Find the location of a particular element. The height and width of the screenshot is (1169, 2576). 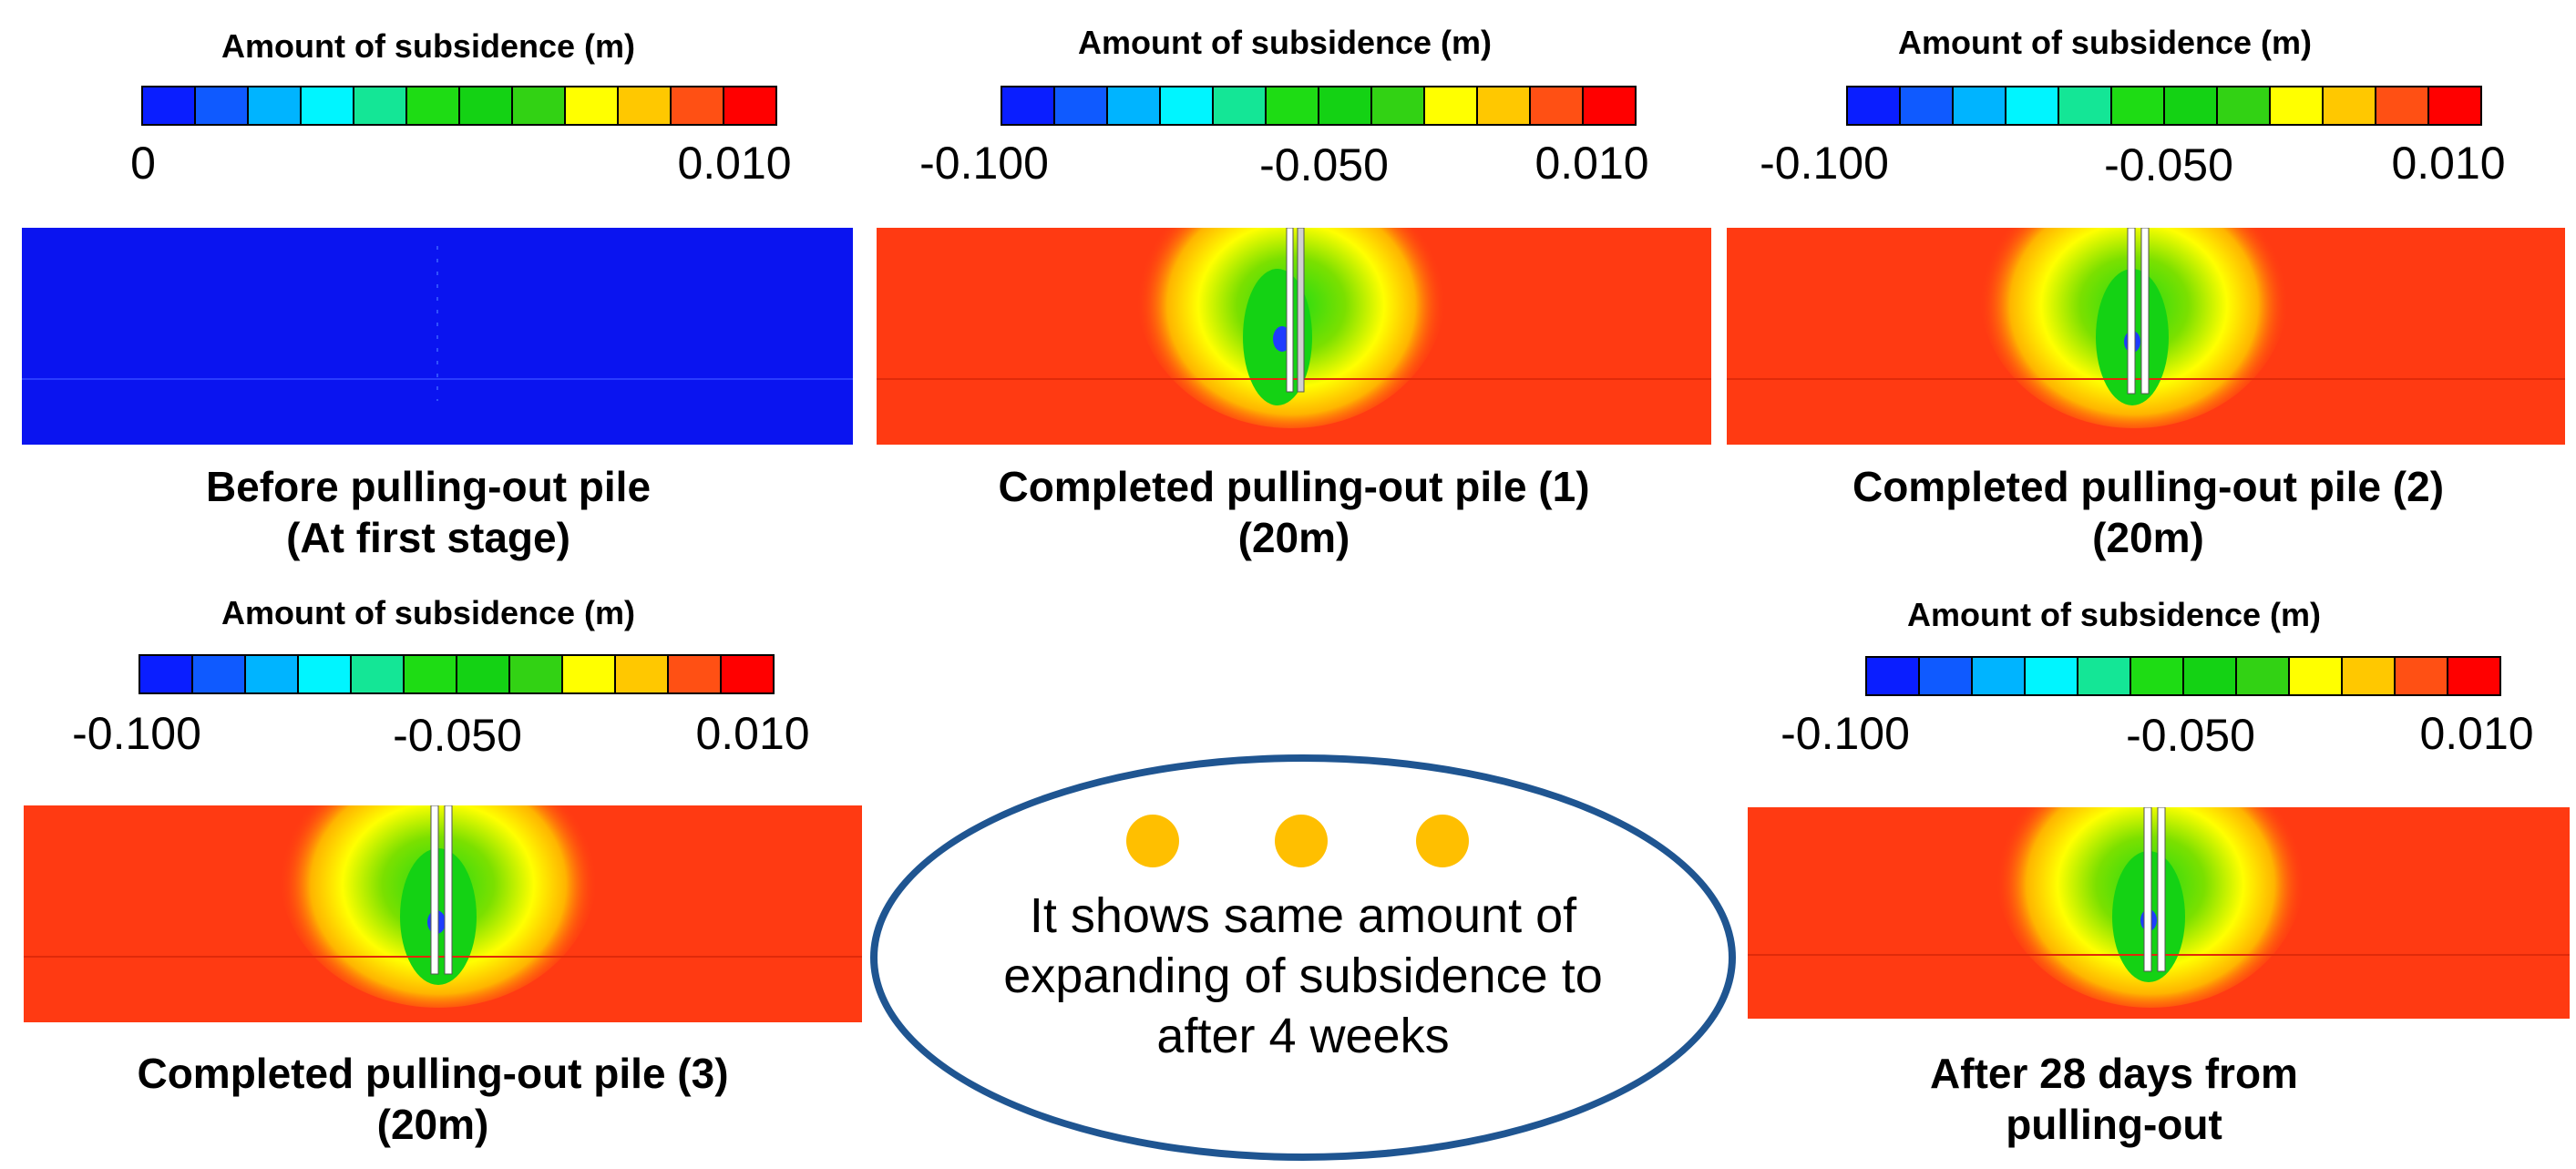

subsidence-map-after-28-days is located at coordinates (2159, 913).